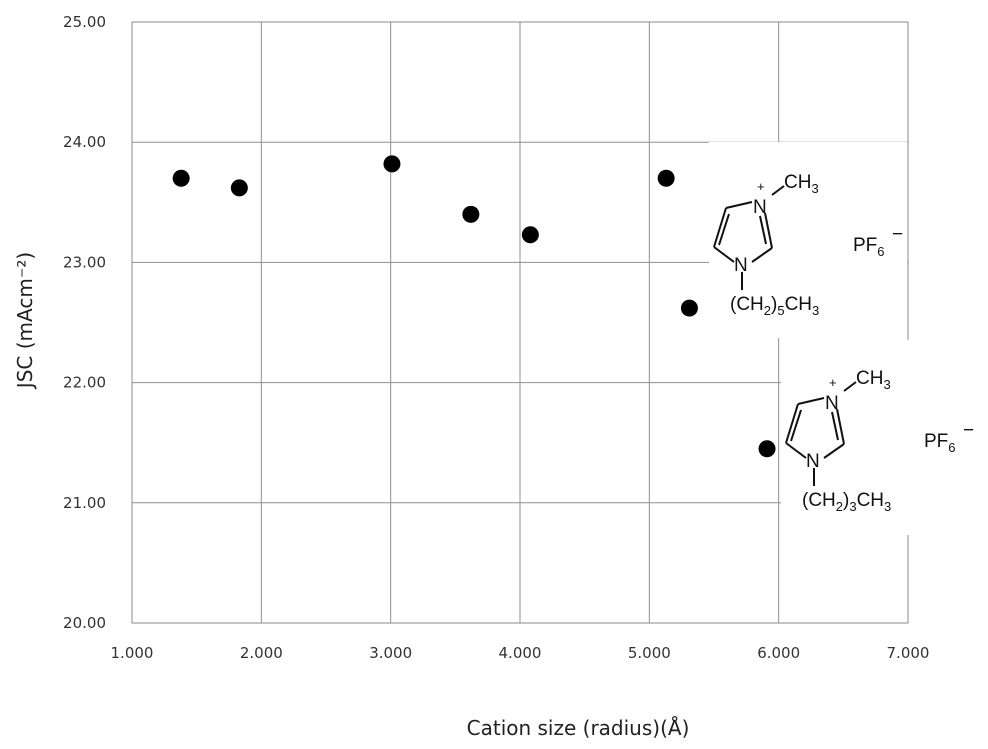 This screenshot has height=749, width=988. Describe the element at coordinates (261, 653) in the screenshot. I see `x-tick-label: 2.000` at that location.